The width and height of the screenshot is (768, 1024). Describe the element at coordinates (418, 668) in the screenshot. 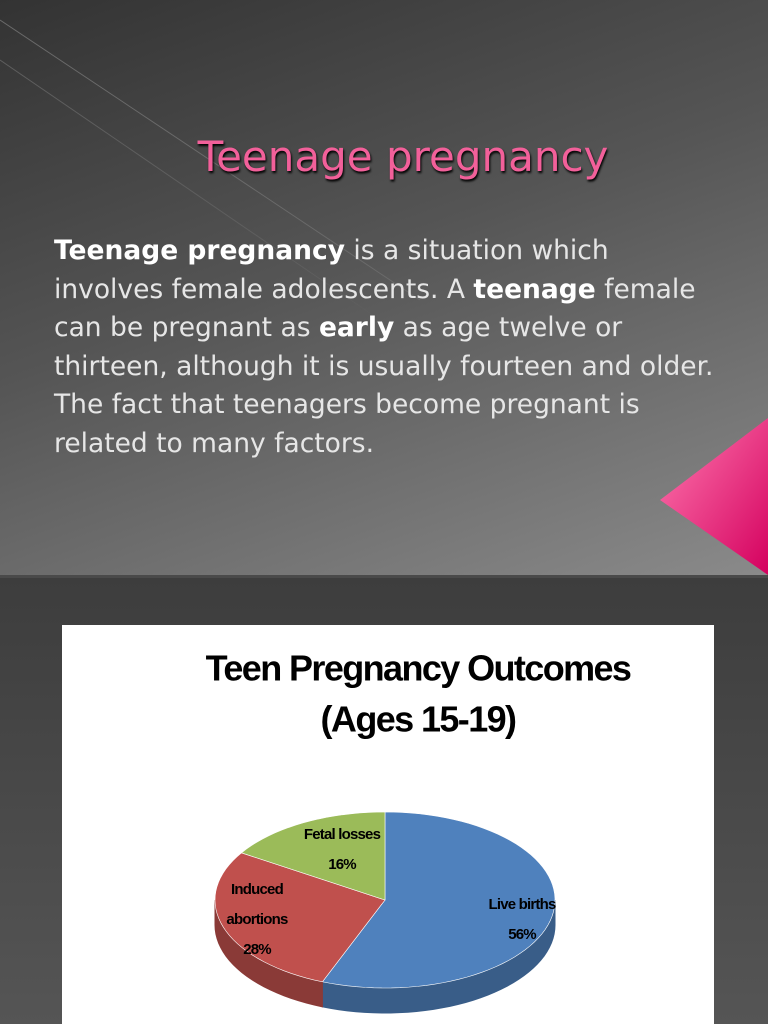

I see `chart-title: Teen Pregnancy Outcomes` at that location.